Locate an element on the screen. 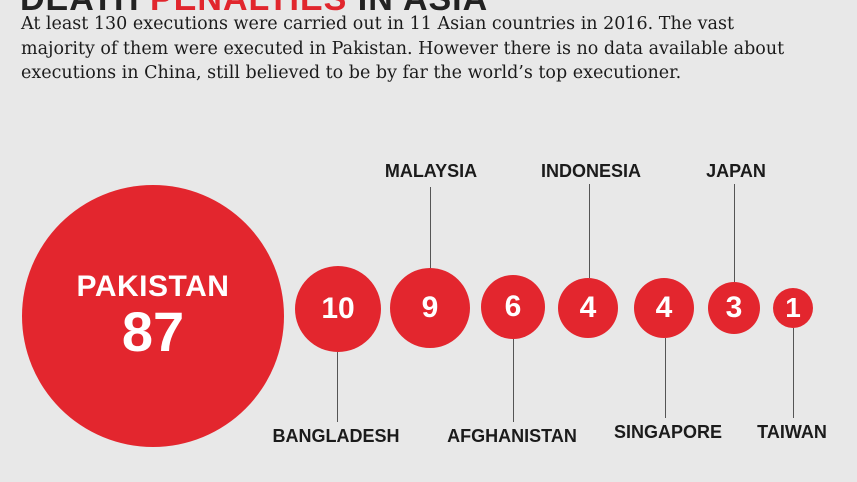 Image resolution: width=857 pixels, height=482 pixels. pakistan-label: PAKISTAN is located at coordinates (153, 286).